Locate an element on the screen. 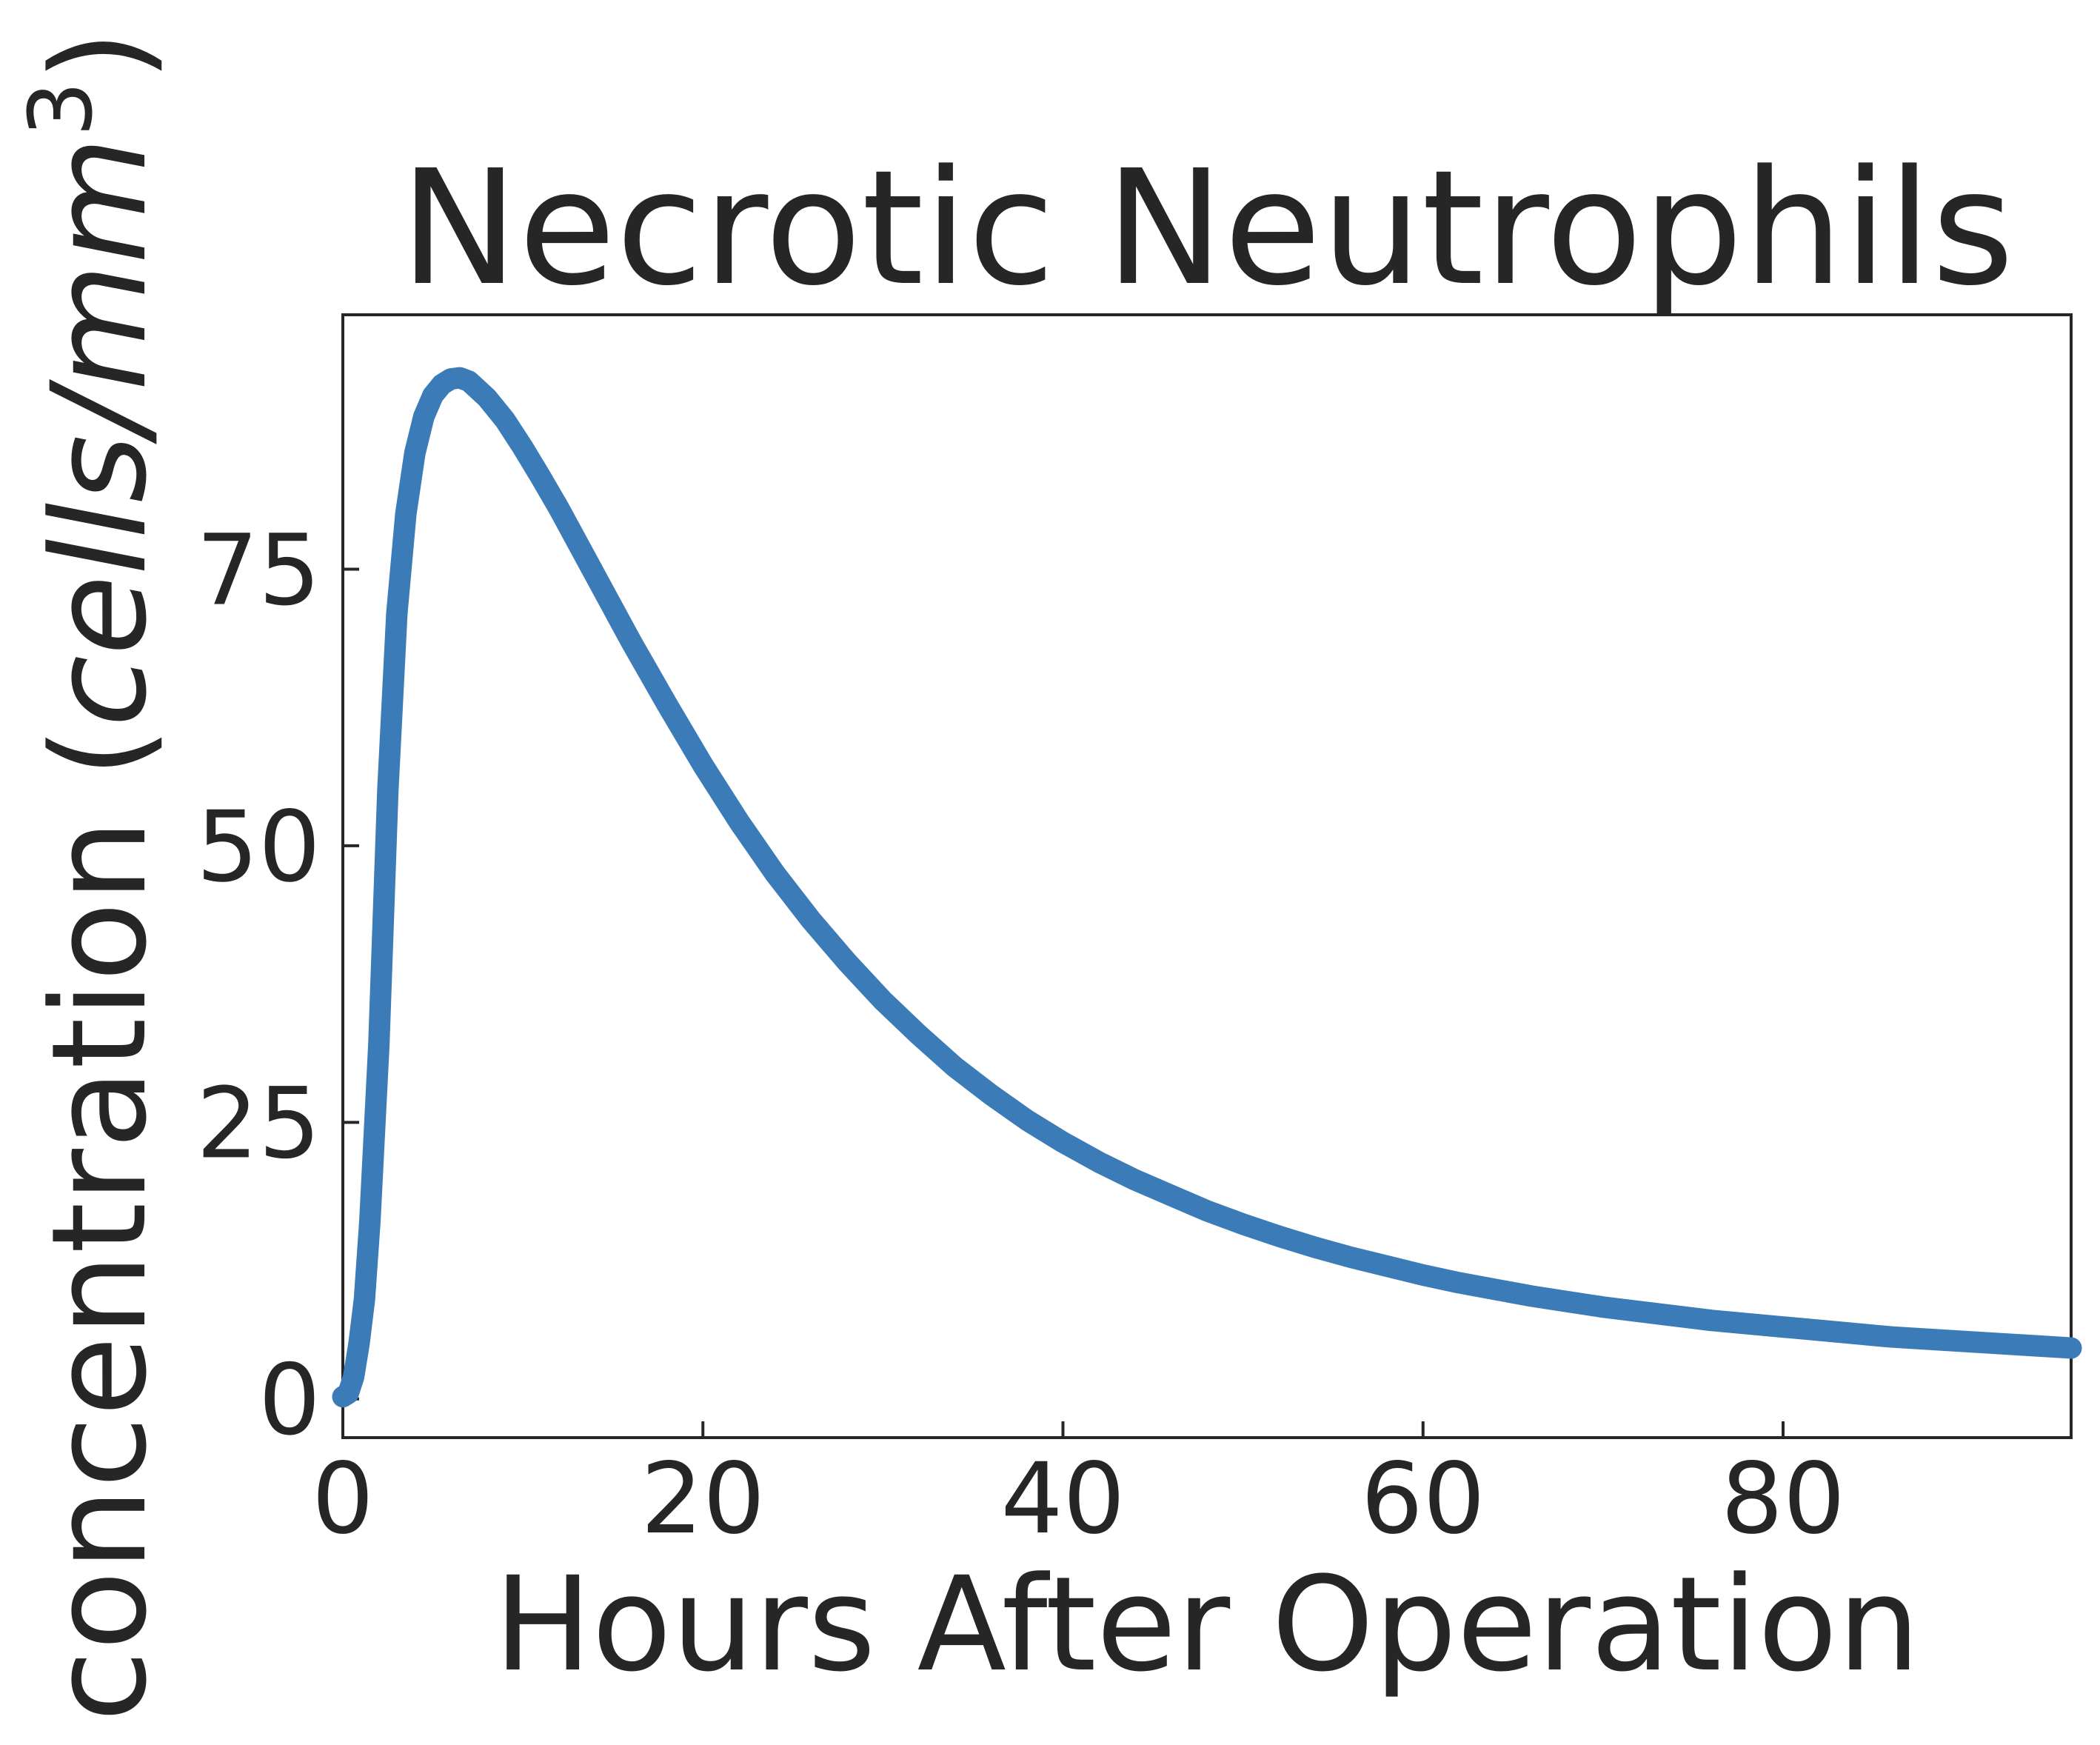 This screenshot has width=2100, height=1745. y-axis-label-close: ) is located at coordinates (99, 56).